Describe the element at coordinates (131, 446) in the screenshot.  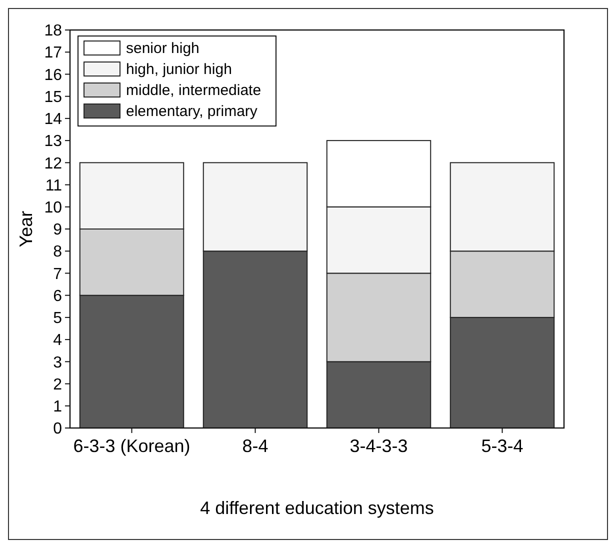
I see `x-tick-label: 6-3-3 (Korean)` at that location.